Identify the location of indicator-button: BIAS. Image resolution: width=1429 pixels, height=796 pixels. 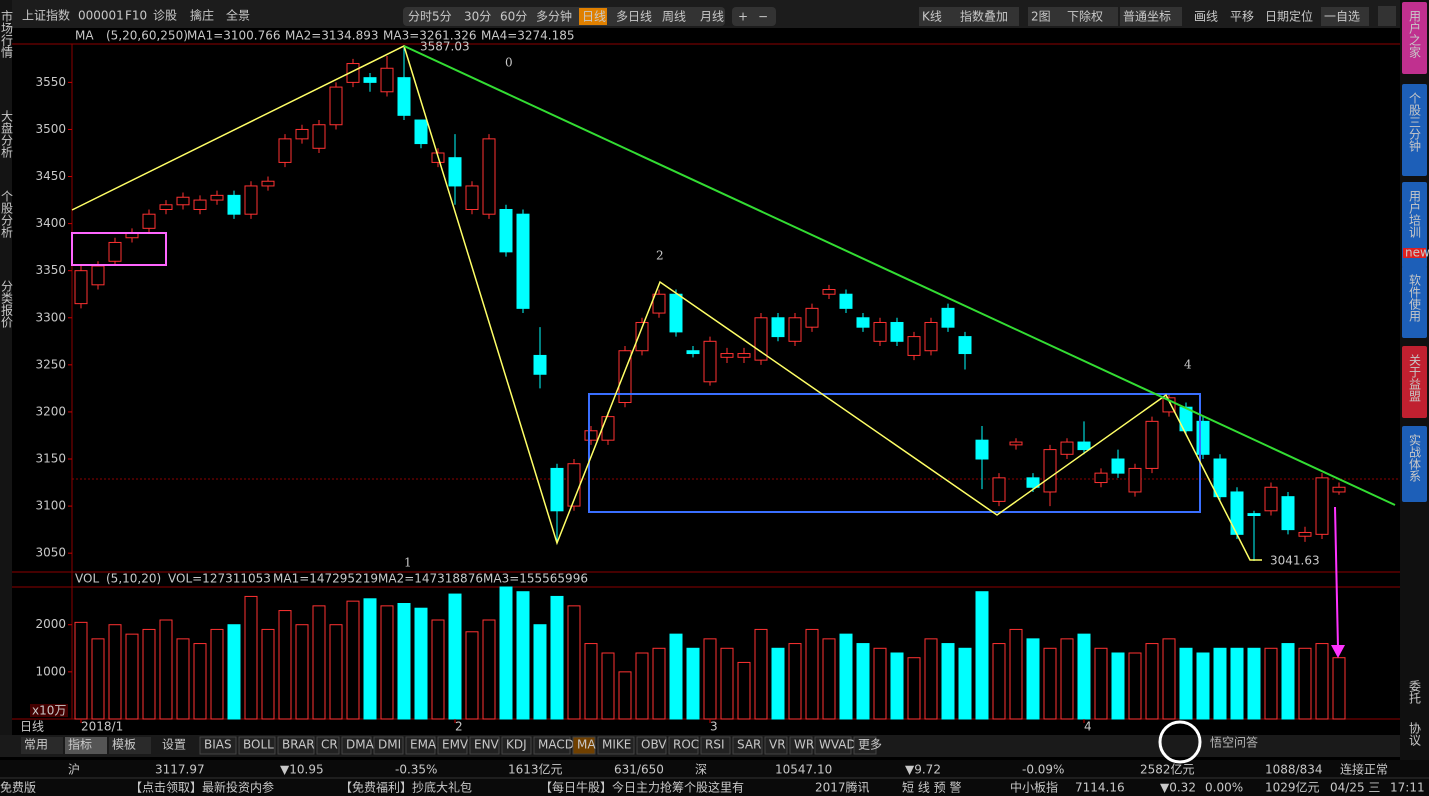
(218, 745).